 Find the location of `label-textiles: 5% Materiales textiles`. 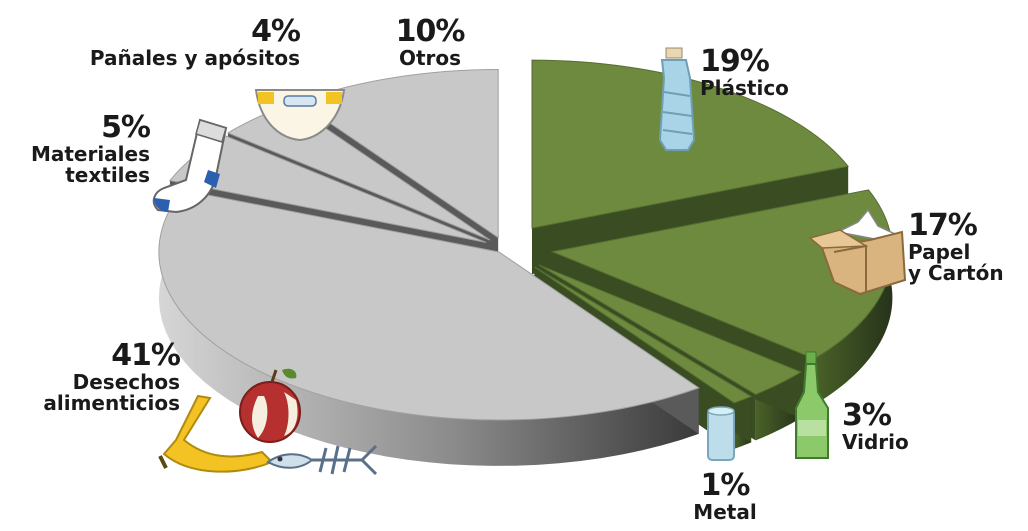

label-textiles: 5% Materiales textiles is located at coordinates (75, 148).